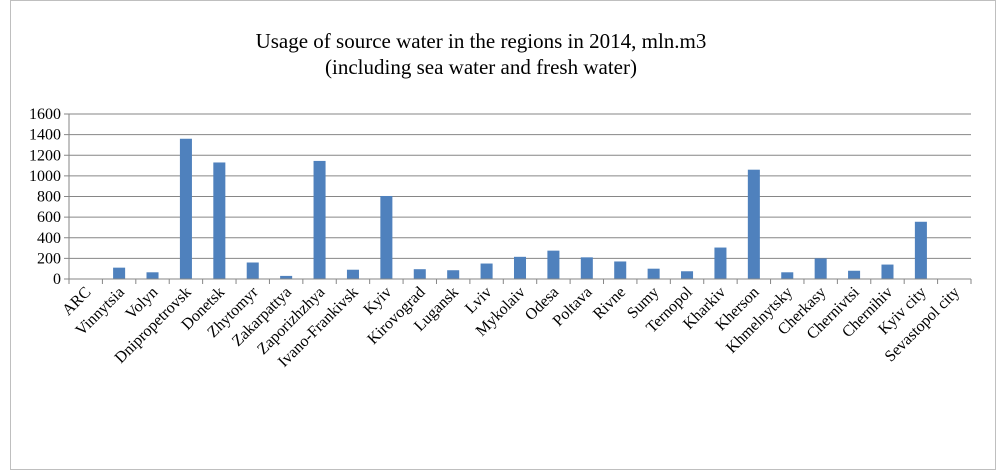  Describe the element at coordinates (45, 155) in the screenshot. I see `y-tick-label: 1200` at that location.